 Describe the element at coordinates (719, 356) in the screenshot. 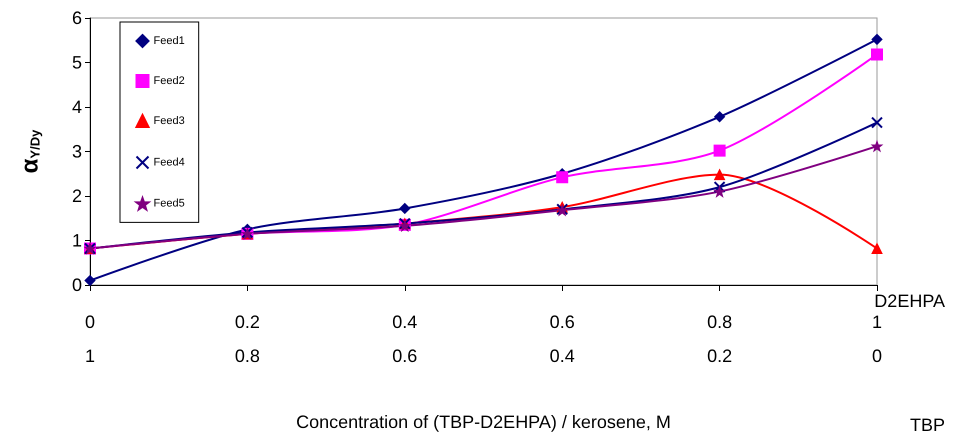

I see `x2-tick-label: 0.2` at that location.